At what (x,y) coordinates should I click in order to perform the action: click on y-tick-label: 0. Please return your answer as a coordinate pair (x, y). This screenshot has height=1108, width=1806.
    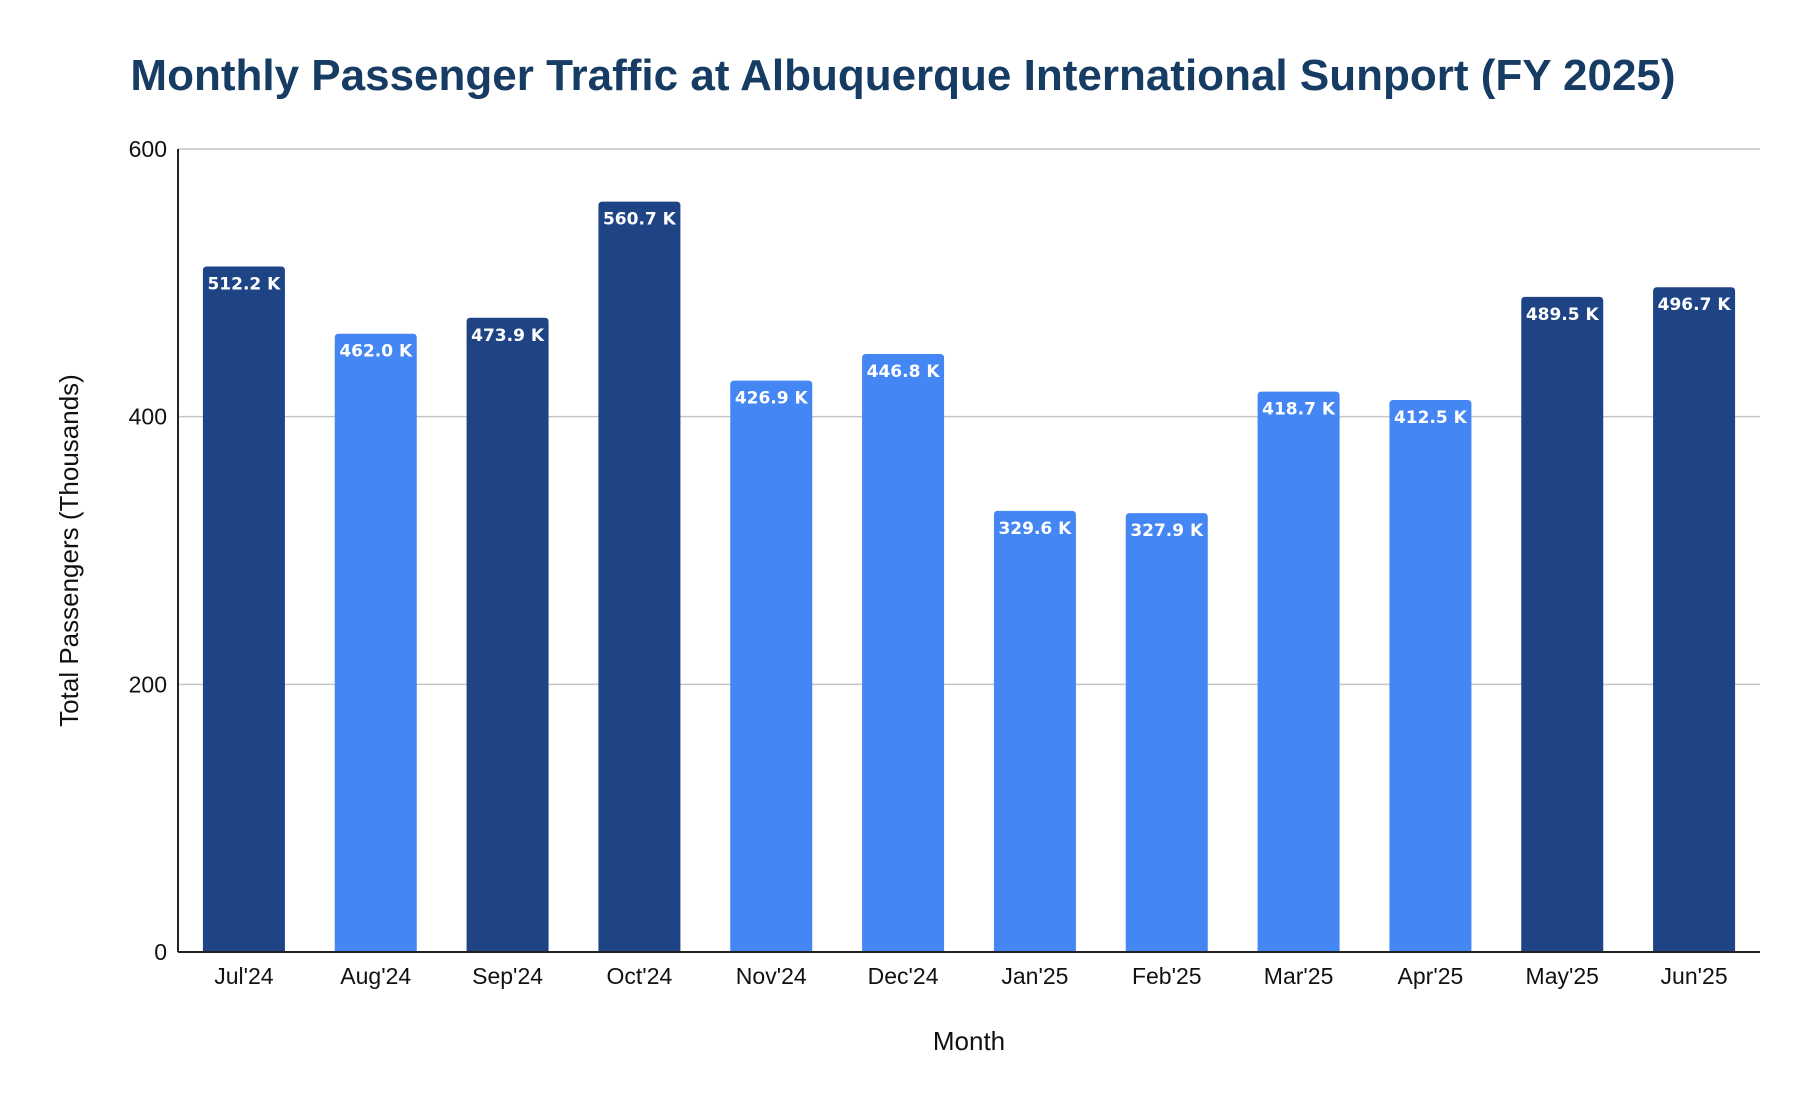
    Looking at the image, I should click on (160, 952).